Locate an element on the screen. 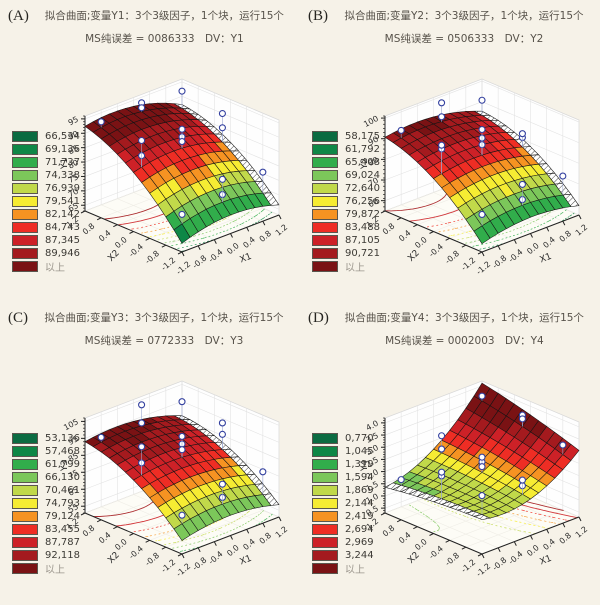 Image resolution: width=600 pixels, height=605 pixels. legend-label: 79,872 is located at coordinates (362, 214).